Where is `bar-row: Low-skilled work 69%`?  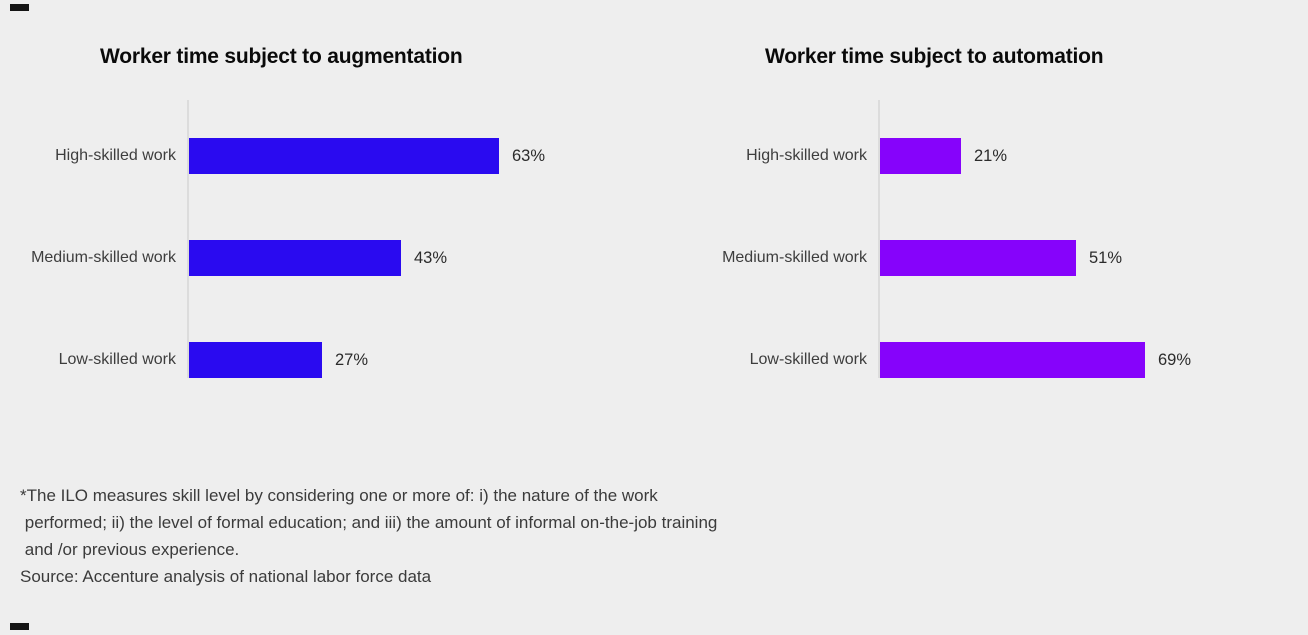
bar-row: Low-skilled work 69% is located at coordinates (1026, 360).